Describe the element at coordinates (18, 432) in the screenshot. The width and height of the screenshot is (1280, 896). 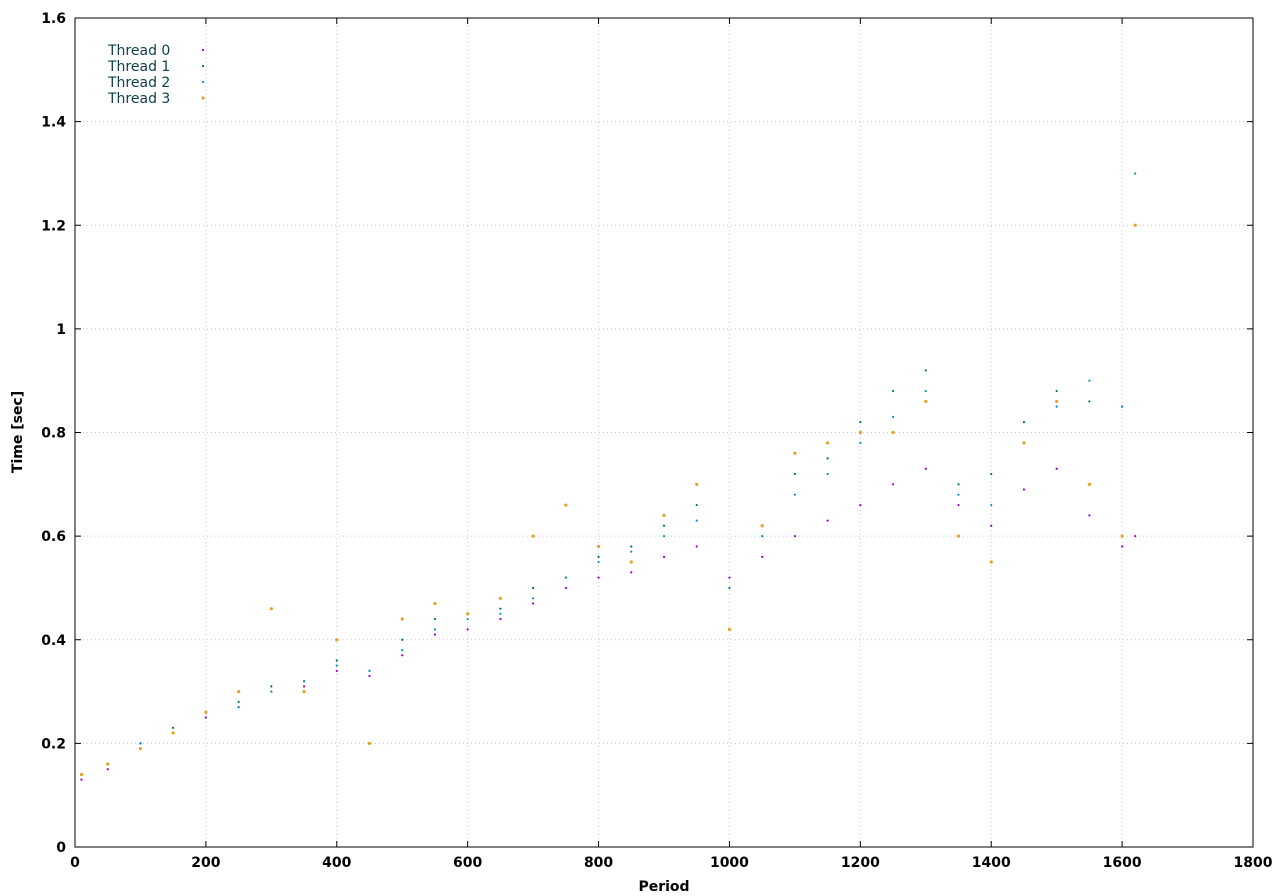
I see `y-axis-label: Time [sec]` at that location.